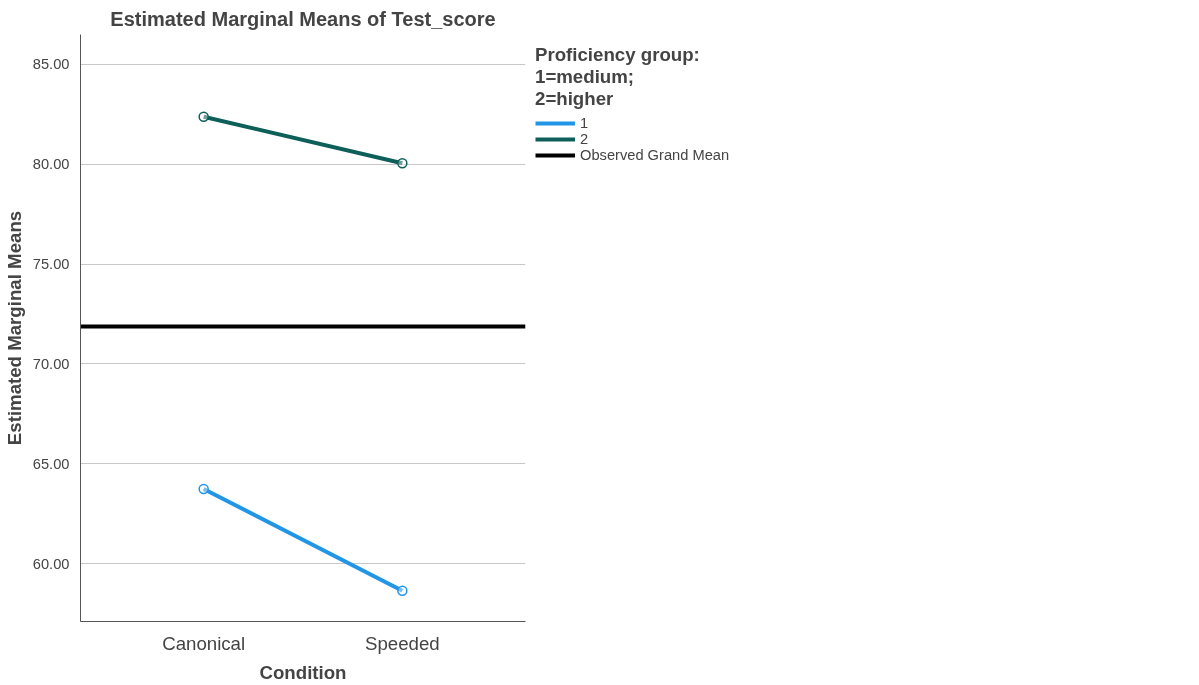  What do you see at coordinates (303, 18) in the screenshot?
I see `chart-title: Estimated Marginal Means of Test_score` at bounding box center [303, 18].